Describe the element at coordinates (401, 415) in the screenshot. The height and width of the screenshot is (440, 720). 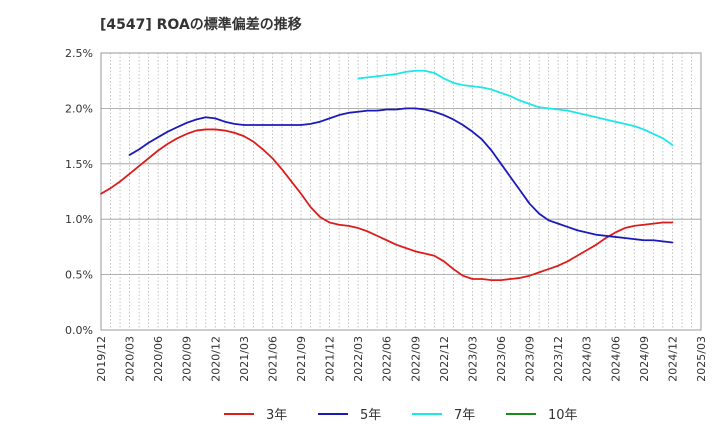
I see `legend-layer: 3年 5年 7年 10年` at that location.